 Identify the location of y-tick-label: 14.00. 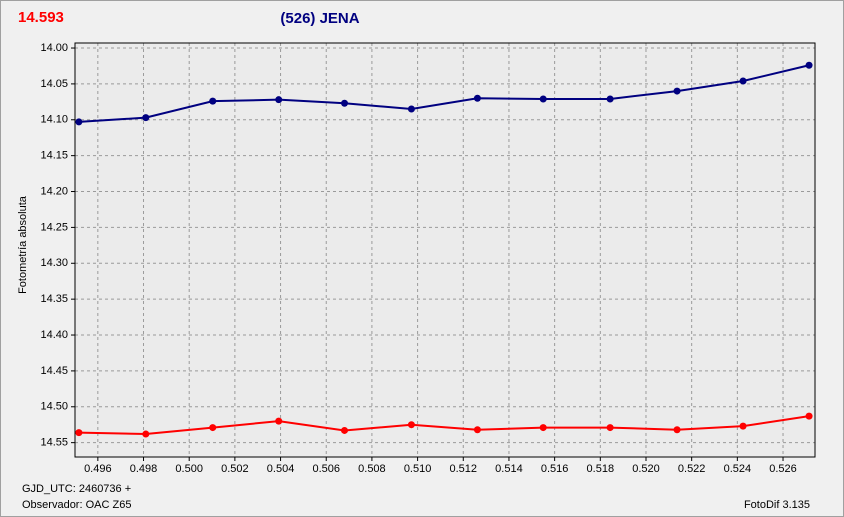
(54, 48).